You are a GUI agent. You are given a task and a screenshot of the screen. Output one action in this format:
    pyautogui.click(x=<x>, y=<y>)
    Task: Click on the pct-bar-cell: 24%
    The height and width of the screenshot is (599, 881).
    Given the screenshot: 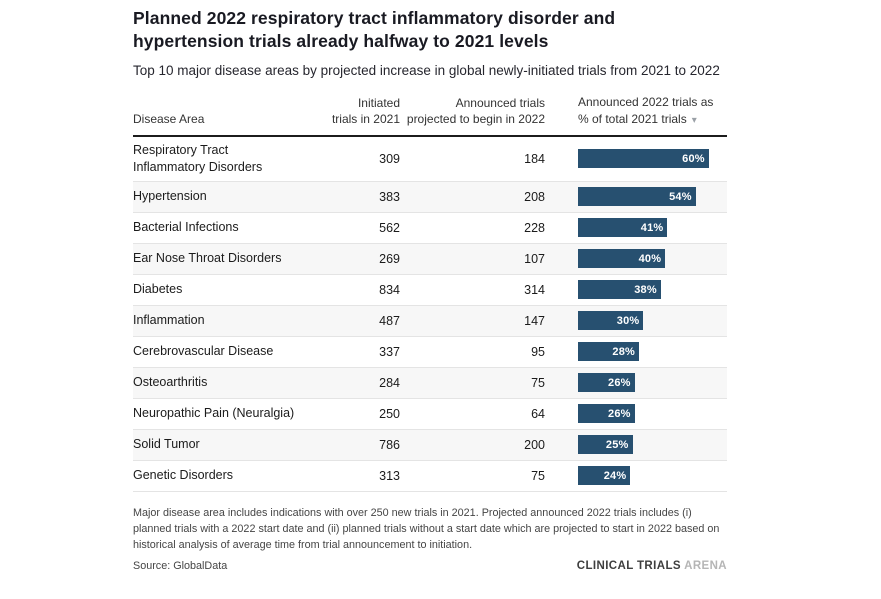 What is the action you would take?
    pyautogui.click(x=636, y=476)
    